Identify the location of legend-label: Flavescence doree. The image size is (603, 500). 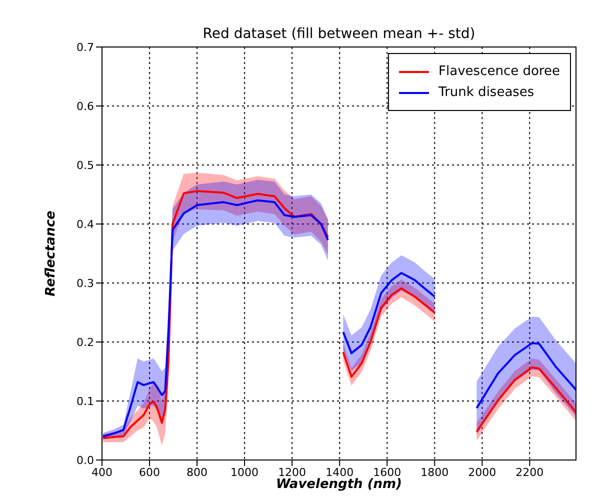
(499, 71).